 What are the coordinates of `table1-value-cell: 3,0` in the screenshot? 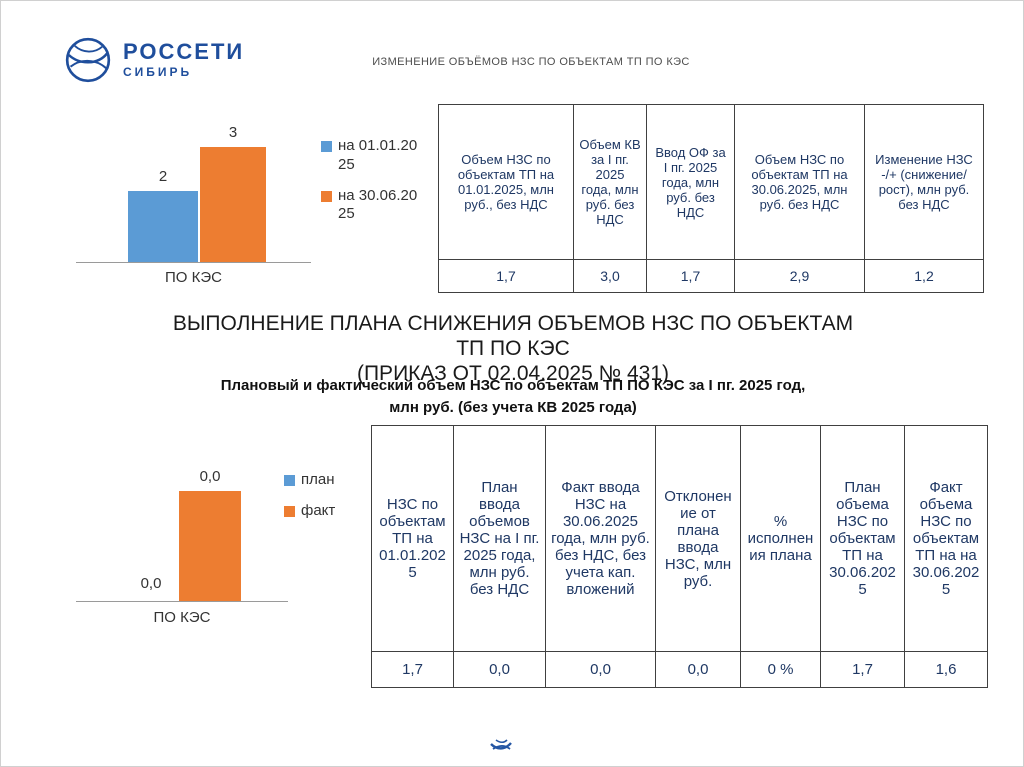 It's located at (610, 276).